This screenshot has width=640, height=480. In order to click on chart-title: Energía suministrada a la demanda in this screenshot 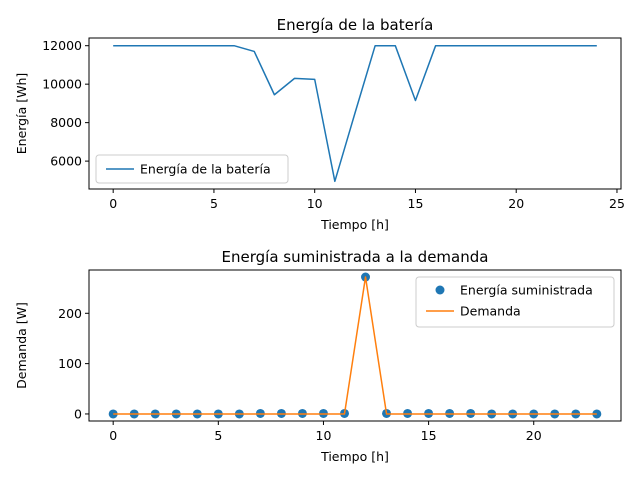, I will do `click(355, 257)`.